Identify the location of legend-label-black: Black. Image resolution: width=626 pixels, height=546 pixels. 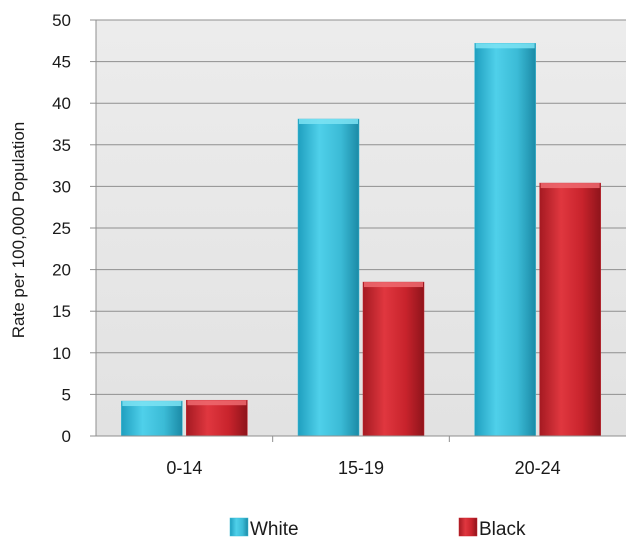
(502, 529).